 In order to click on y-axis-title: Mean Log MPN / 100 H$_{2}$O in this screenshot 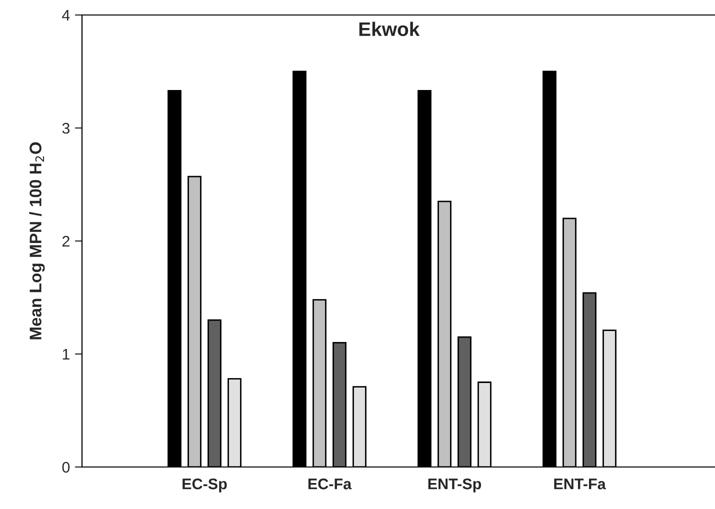, I will do `click(37, 241)`.